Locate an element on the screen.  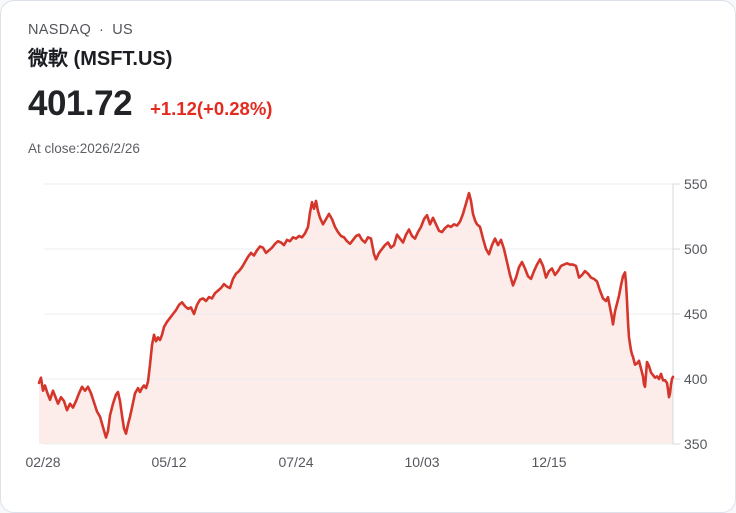
exchange-info: NASDAQ · US is located at coordinates (80, 30).